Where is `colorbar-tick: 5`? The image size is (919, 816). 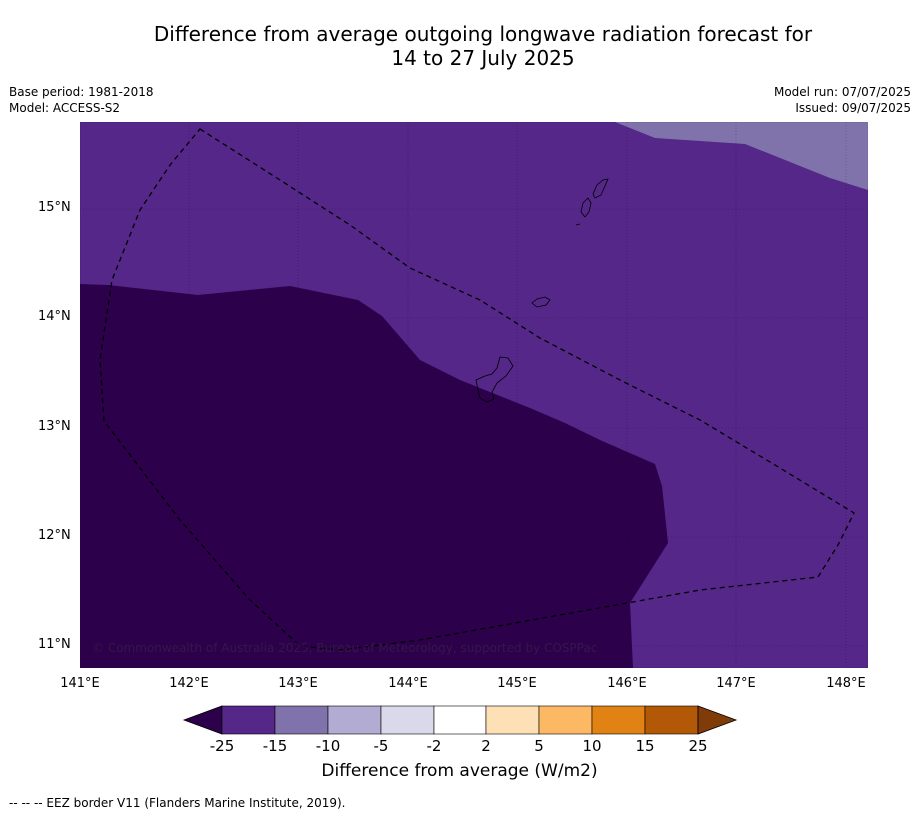 colorbar-tick: 5 is located at coordinates (539, 746).